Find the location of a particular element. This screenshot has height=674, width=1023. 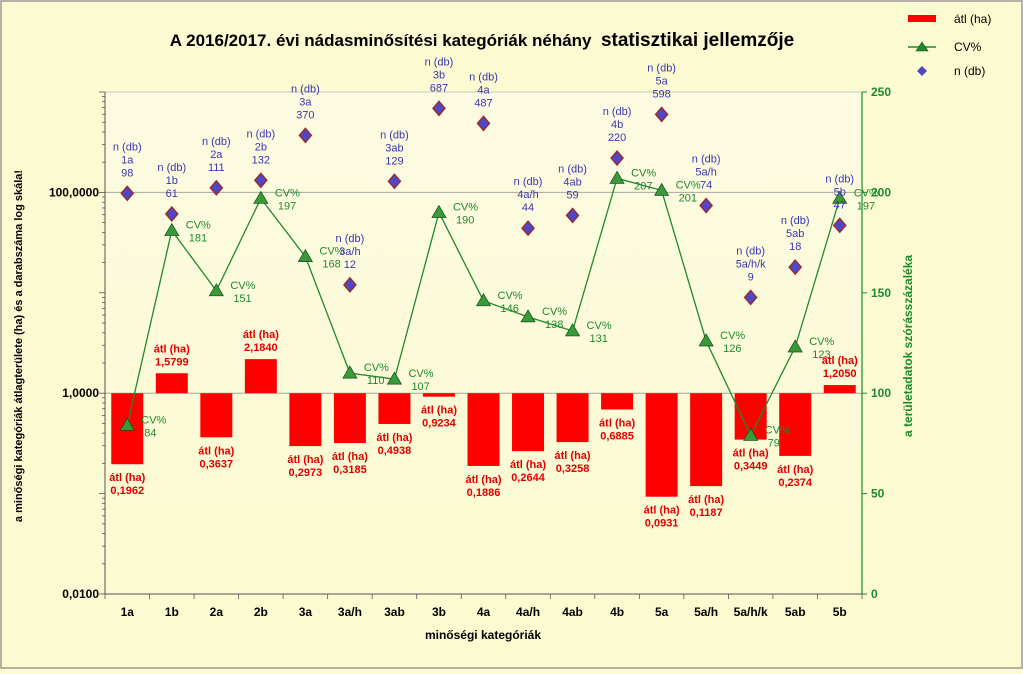

x-tick-label-4b: 4b is located at coordinates (617, 612).